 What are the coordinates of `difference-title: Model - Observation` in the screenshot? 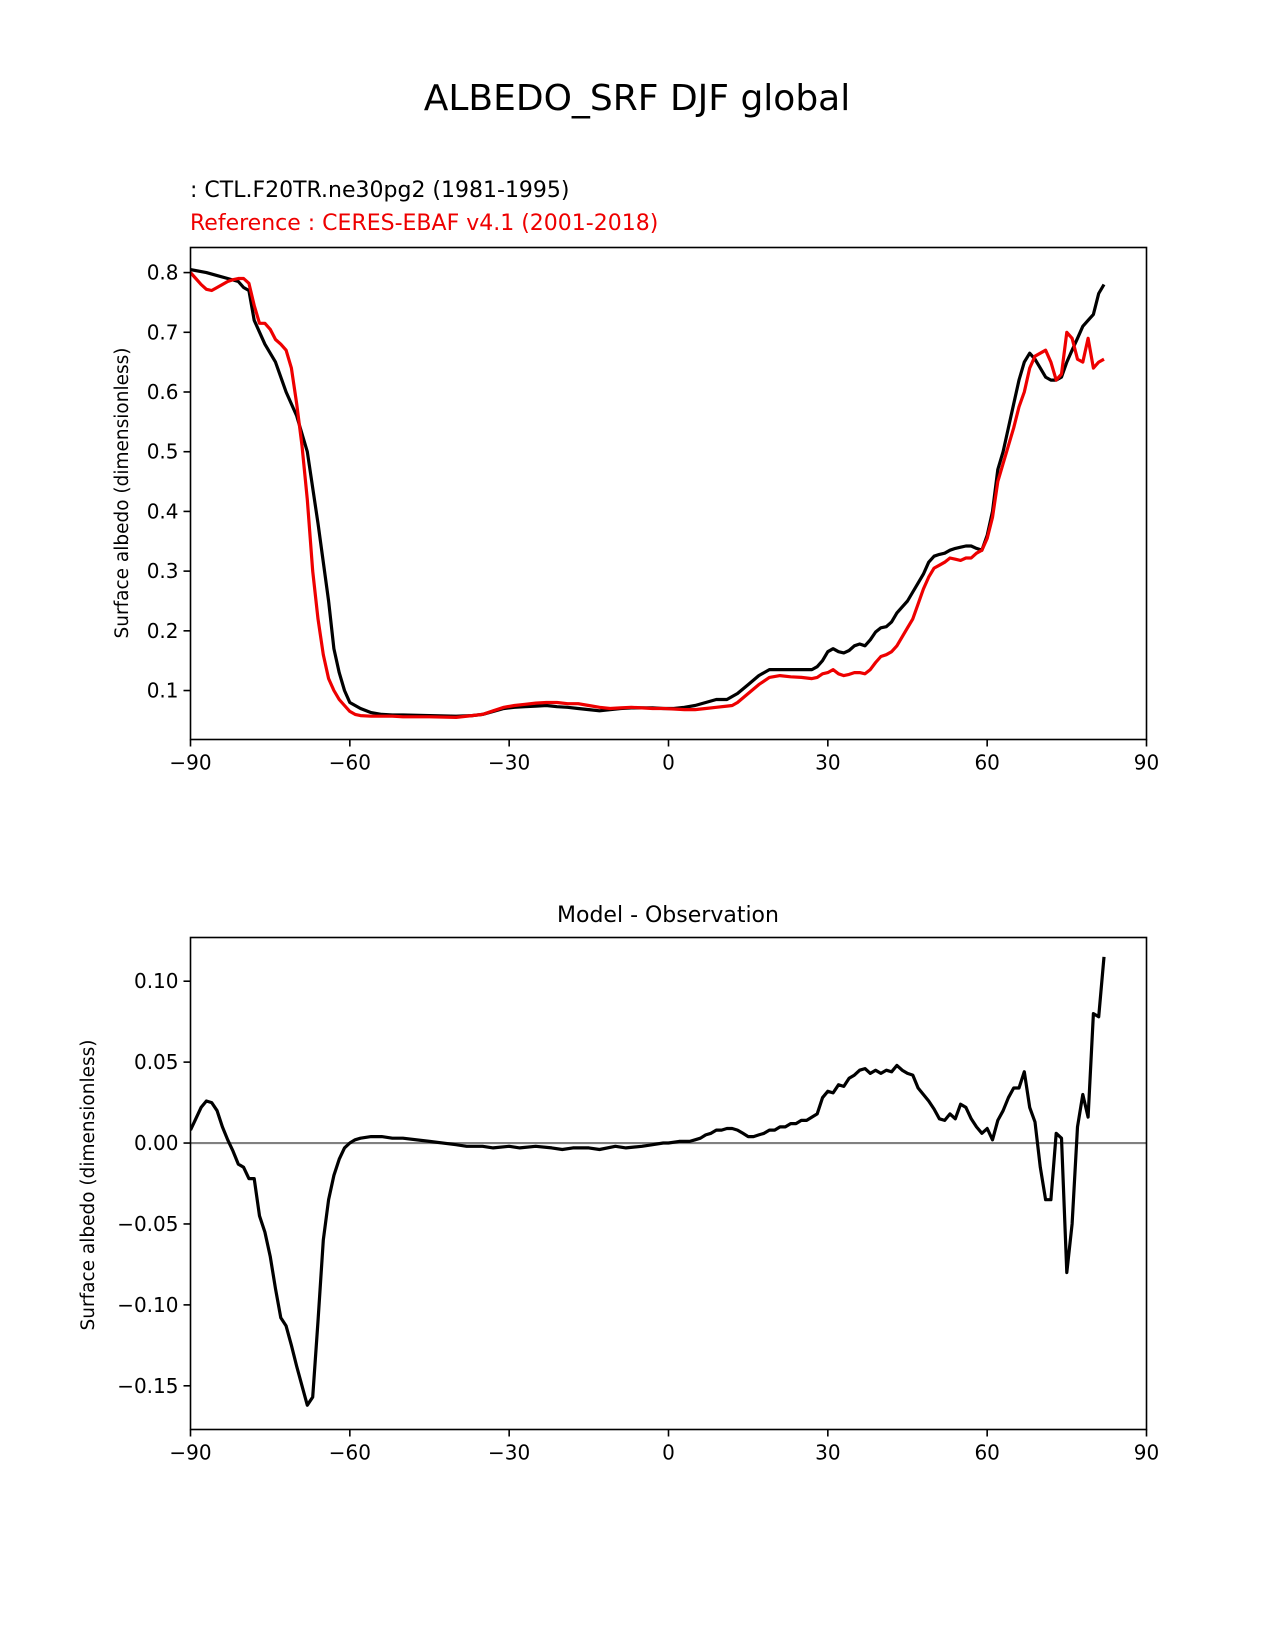 It's located at (668, 915).